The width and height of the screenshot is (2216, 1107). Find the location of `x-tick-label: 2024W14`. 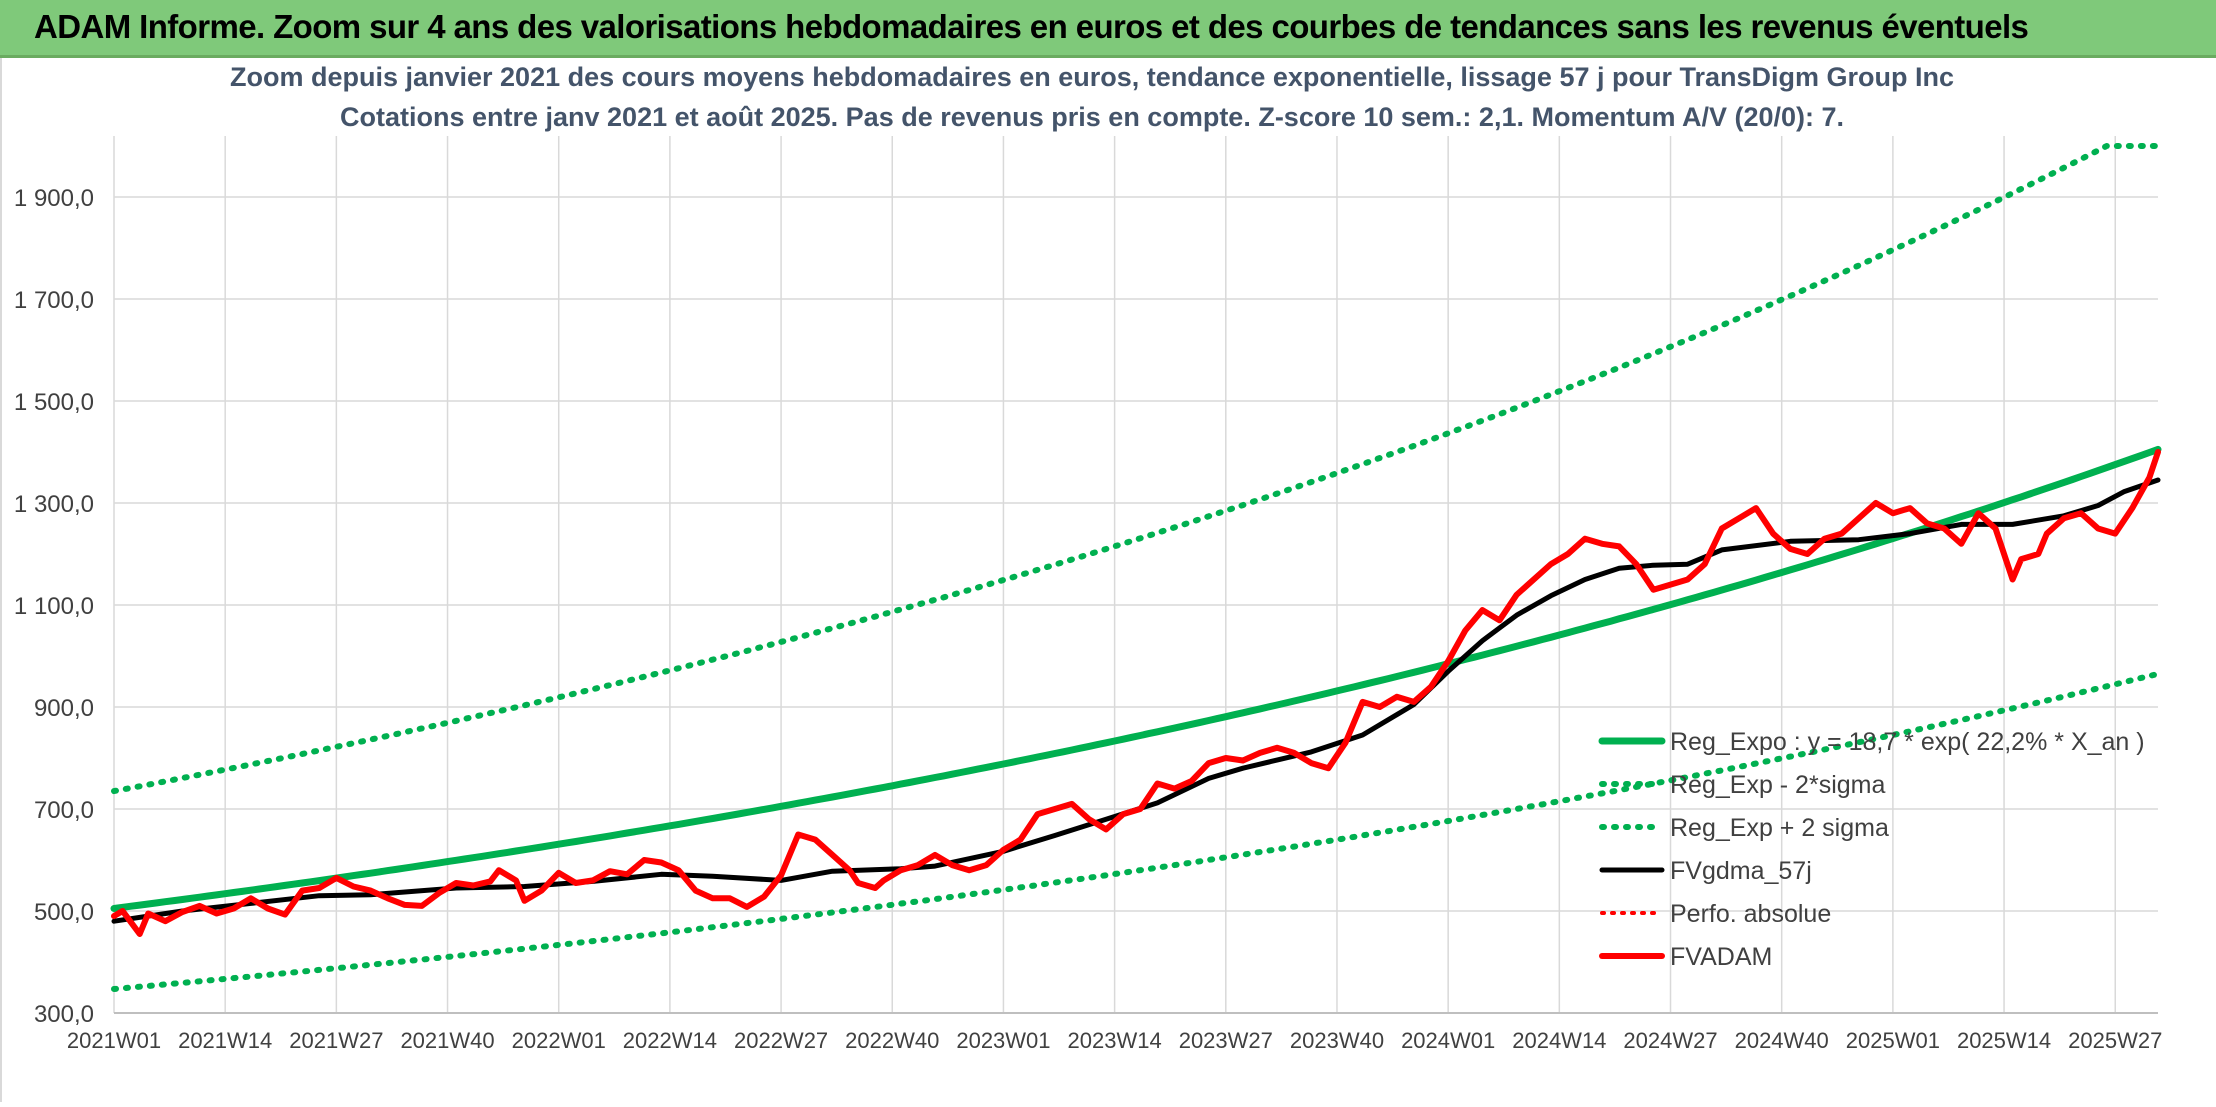

x-tick-label: 2024W14 is located at coordinates (1559, 1040).